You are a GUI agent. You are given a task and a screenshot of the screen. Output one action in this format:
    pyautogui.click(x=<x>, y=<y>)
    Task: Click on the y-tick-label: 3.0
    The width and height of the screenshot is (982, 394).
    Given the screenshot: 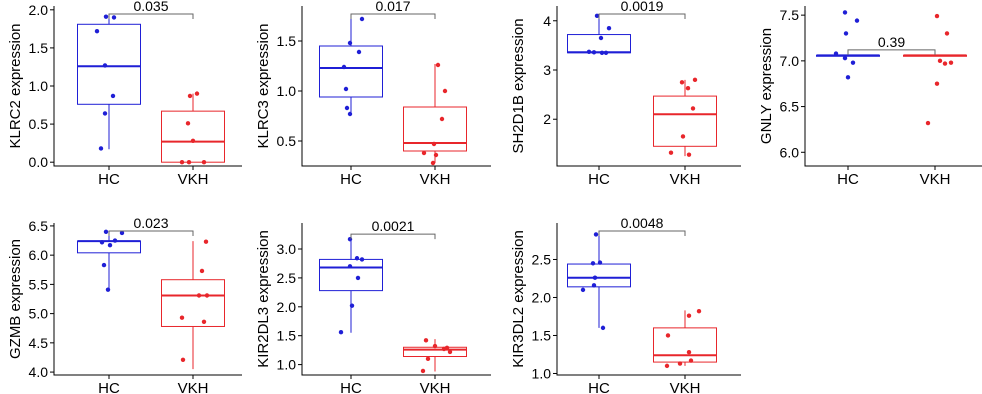 What is the action you would take?
    pyautogui.click(x=287, y=249)
    